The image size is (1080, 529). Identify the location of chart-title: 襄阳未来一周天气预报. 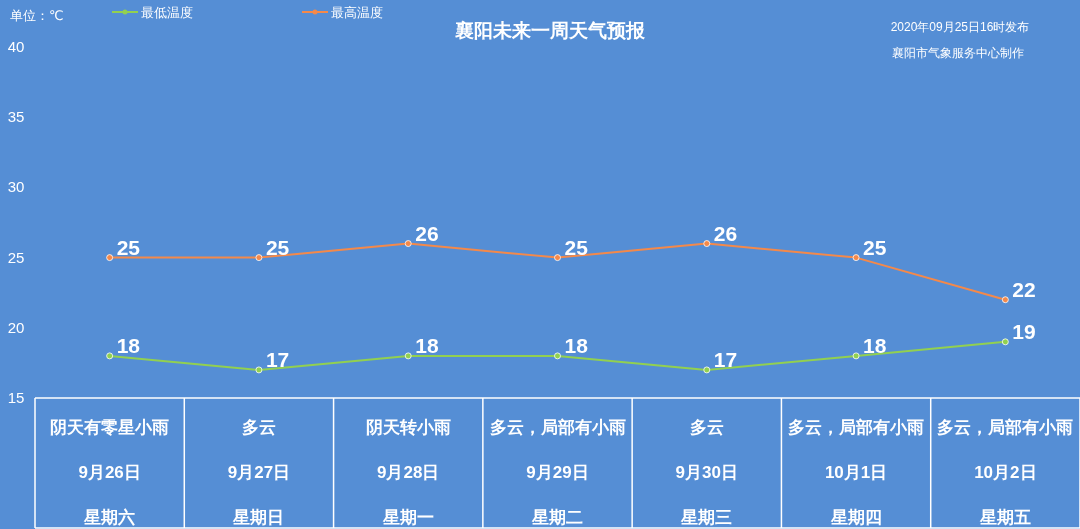
(550, 30).